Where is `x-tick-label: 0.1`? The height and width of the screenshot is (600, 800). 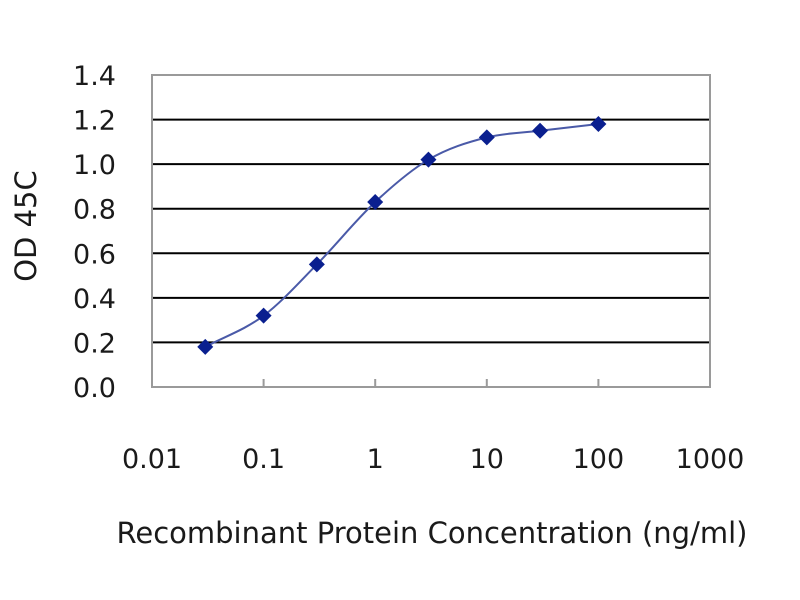 x-tick-label: 0.1 is located at coordinates (263, 459).